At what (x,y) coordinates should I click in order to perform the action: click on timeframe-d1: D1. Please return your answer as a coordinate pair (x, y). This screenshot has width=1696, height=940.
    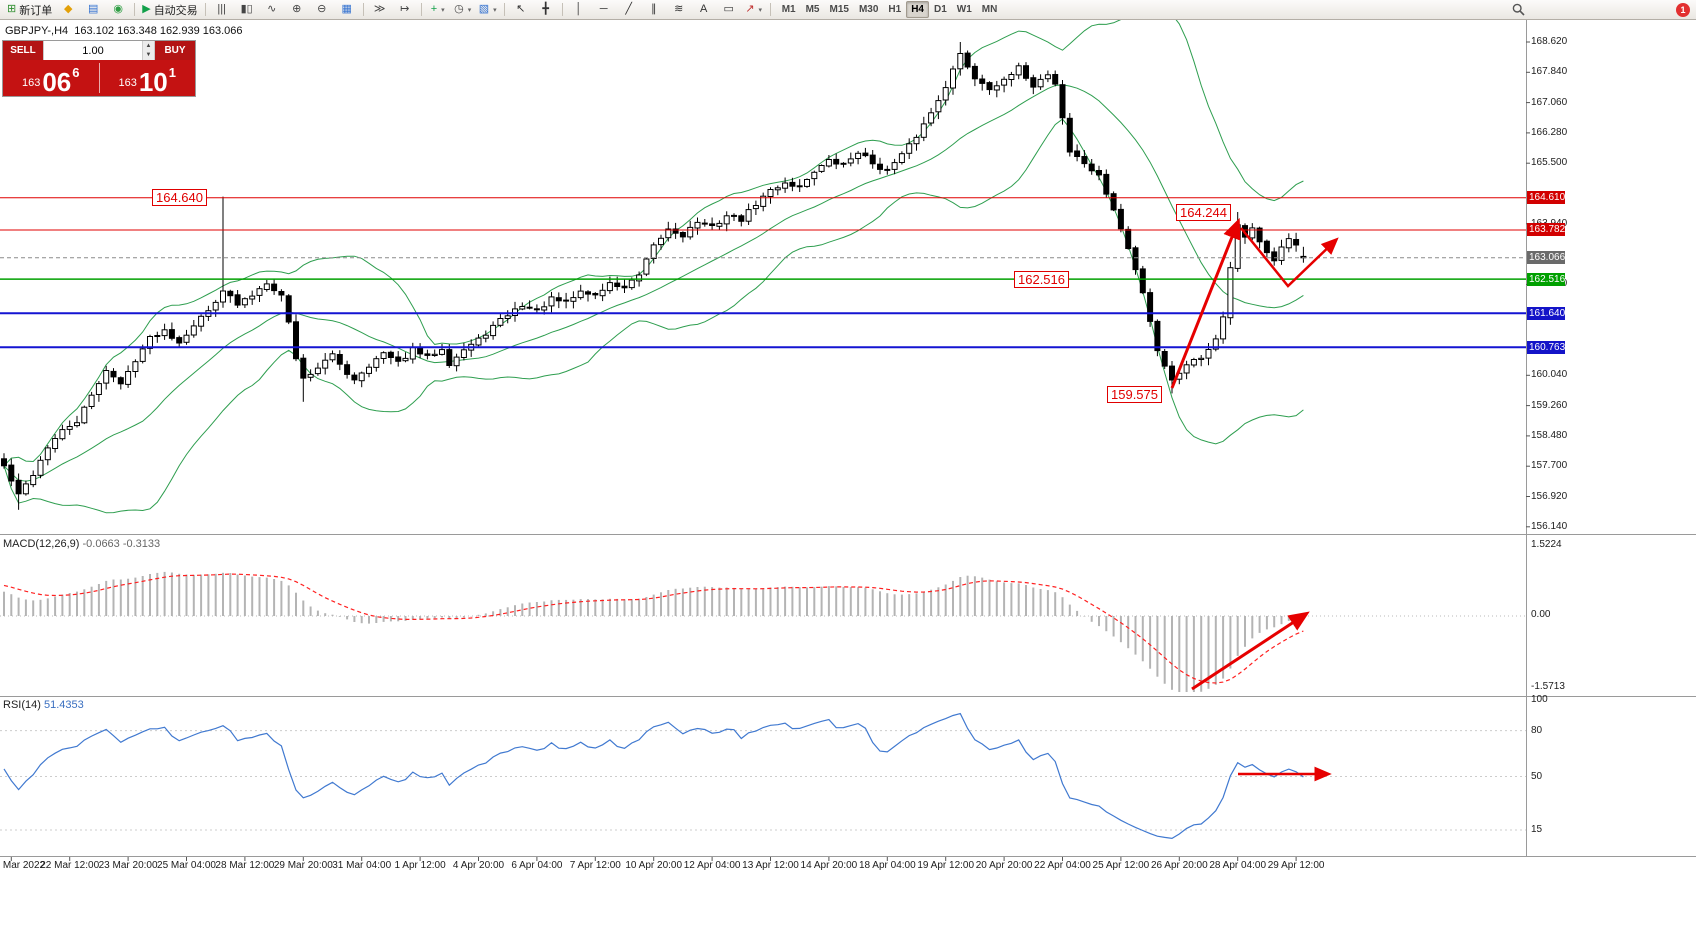
    Looking at the image, I should click on (940, 9).